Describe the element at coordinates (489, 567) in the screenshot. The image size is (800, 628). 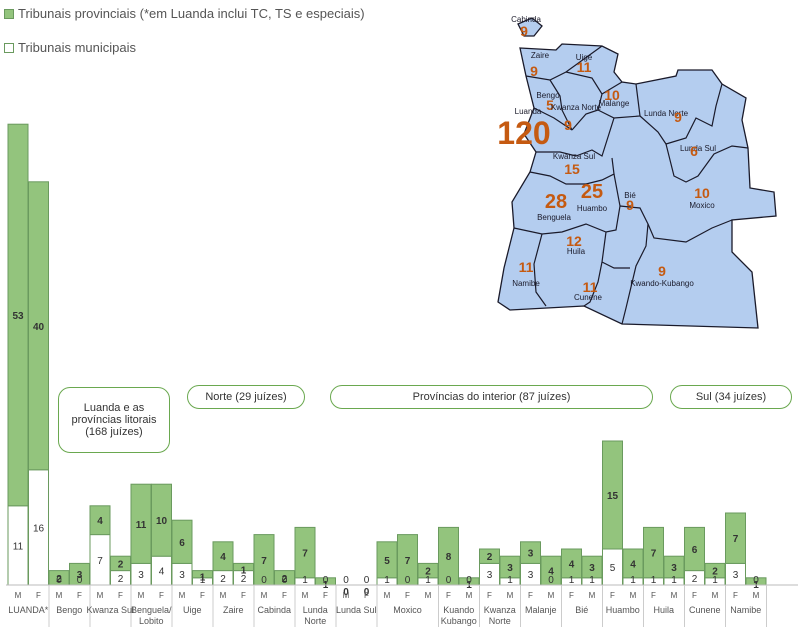
I see `bar-stack: 32` at that location.